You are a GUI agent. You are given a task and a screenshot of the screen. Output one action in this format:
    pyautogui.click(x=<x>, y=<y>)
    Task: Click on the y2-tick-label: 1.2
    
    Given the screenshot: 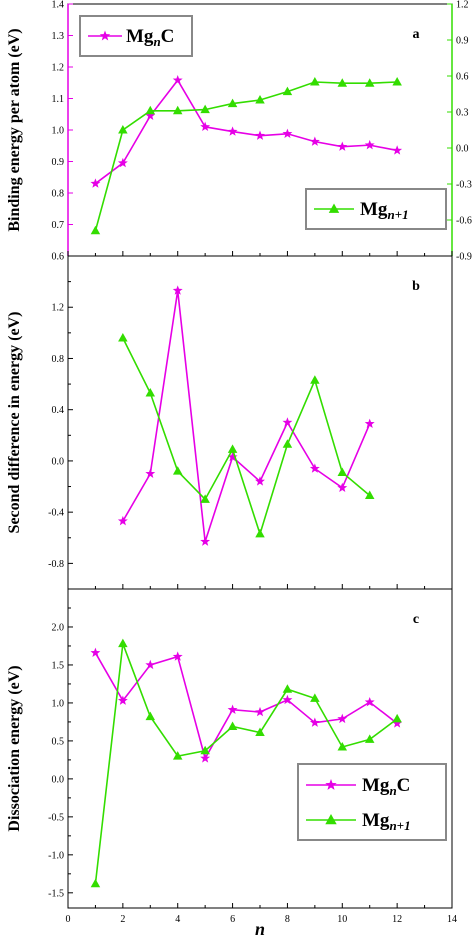 What is the action you would take?
    pyautogui.click(x=462, y=5)
    